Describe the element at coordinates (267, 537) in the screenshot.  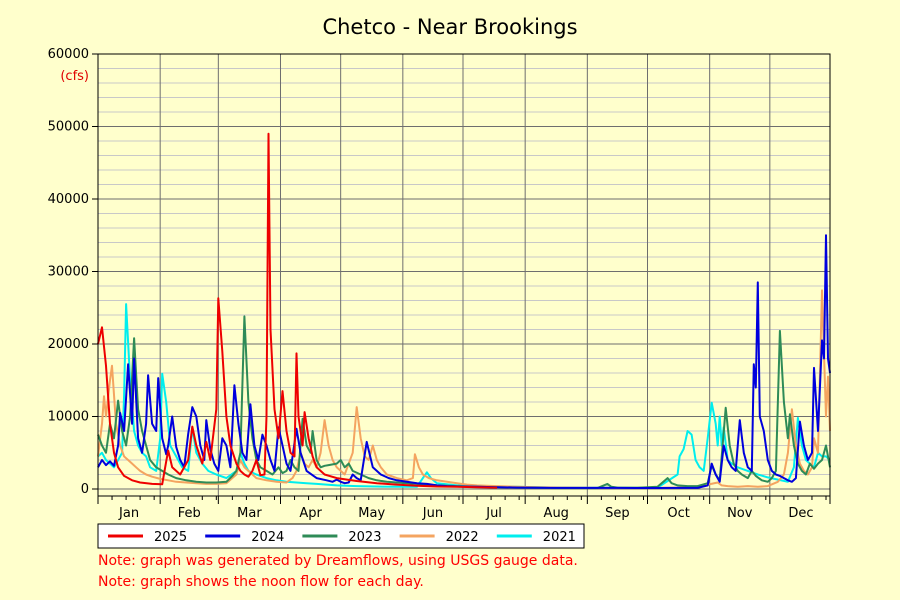
I see `legend-label-2024: 2024` at that location.